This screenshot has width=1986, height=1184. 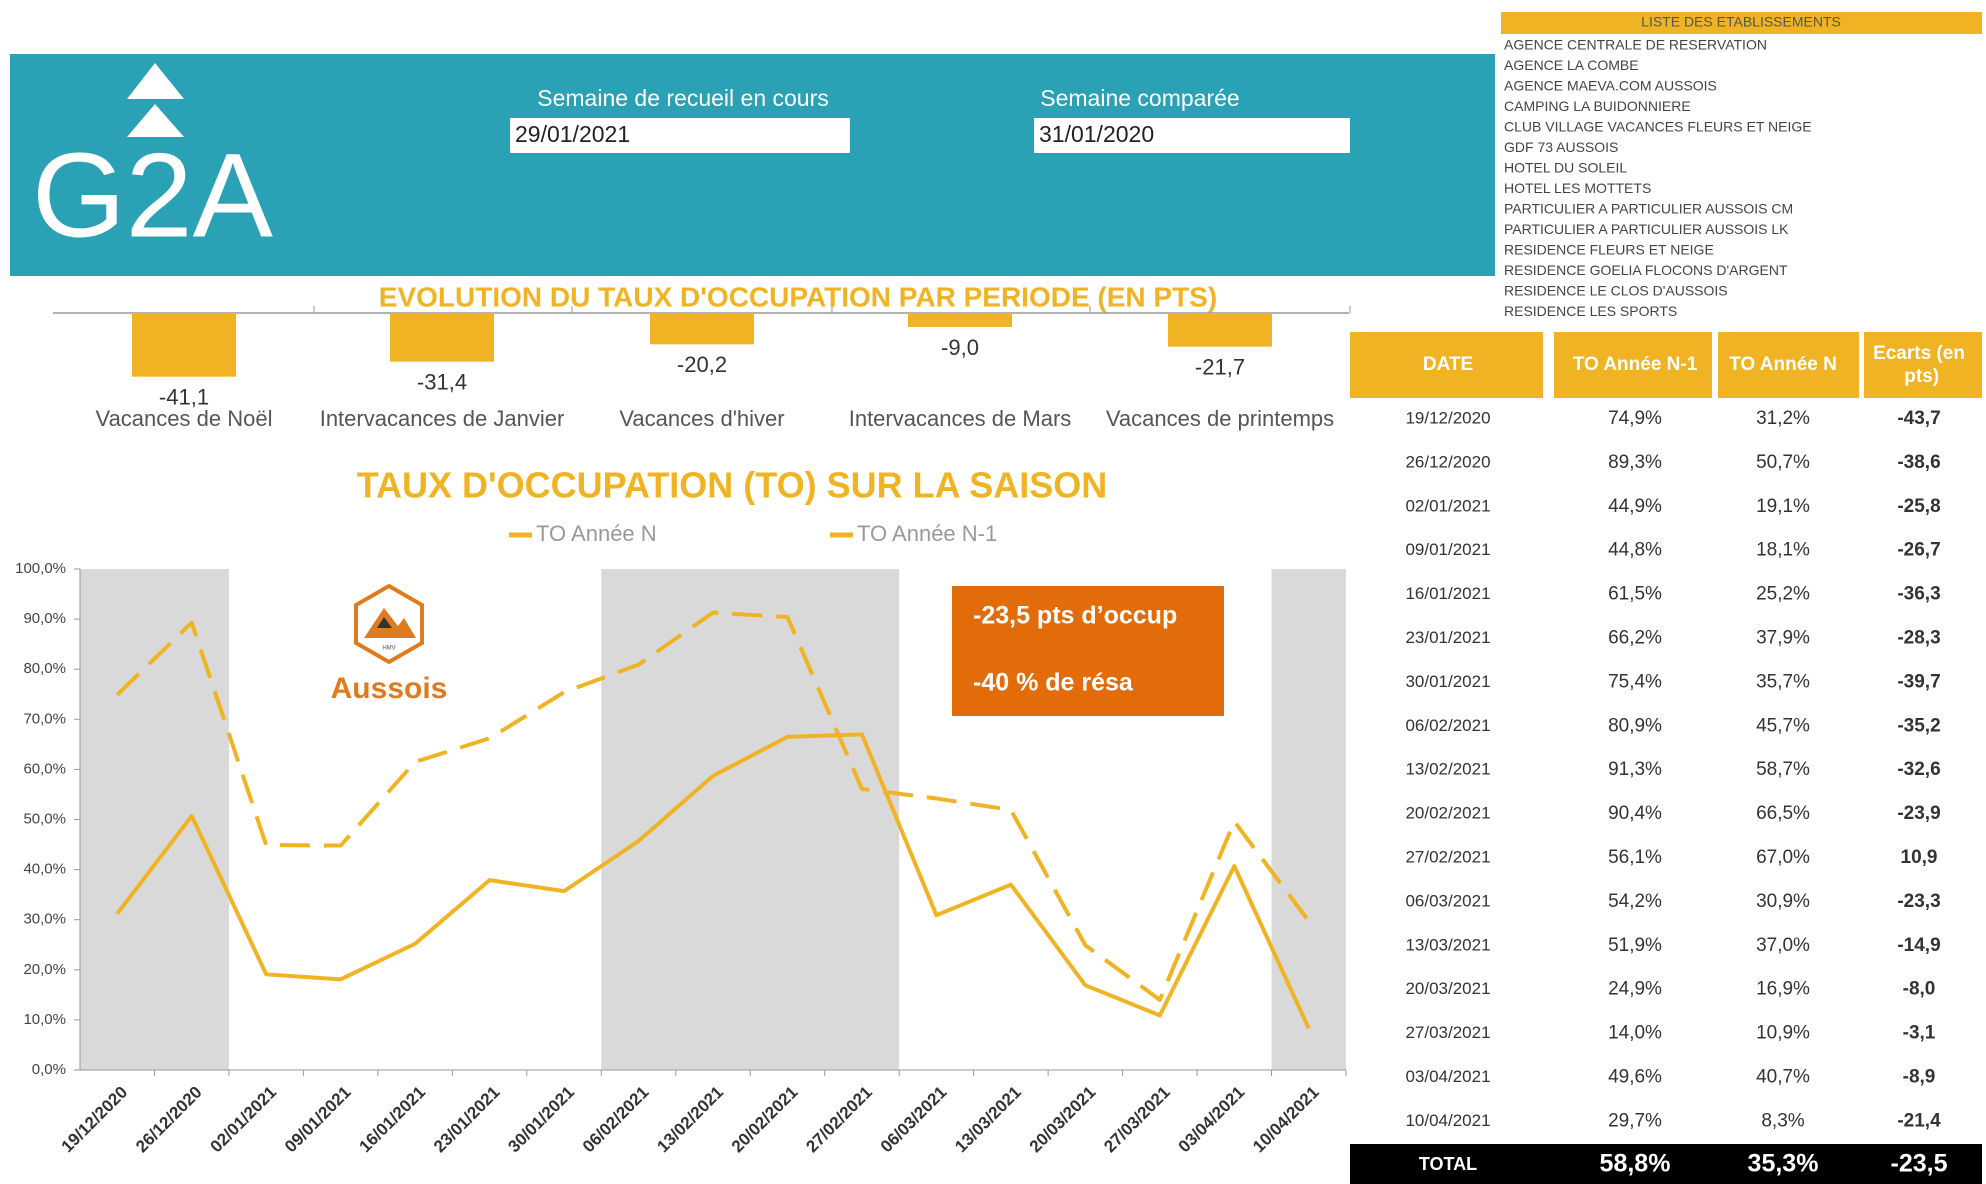 I want to click on table-cell: -36,3, so click(x=1918, y=594).